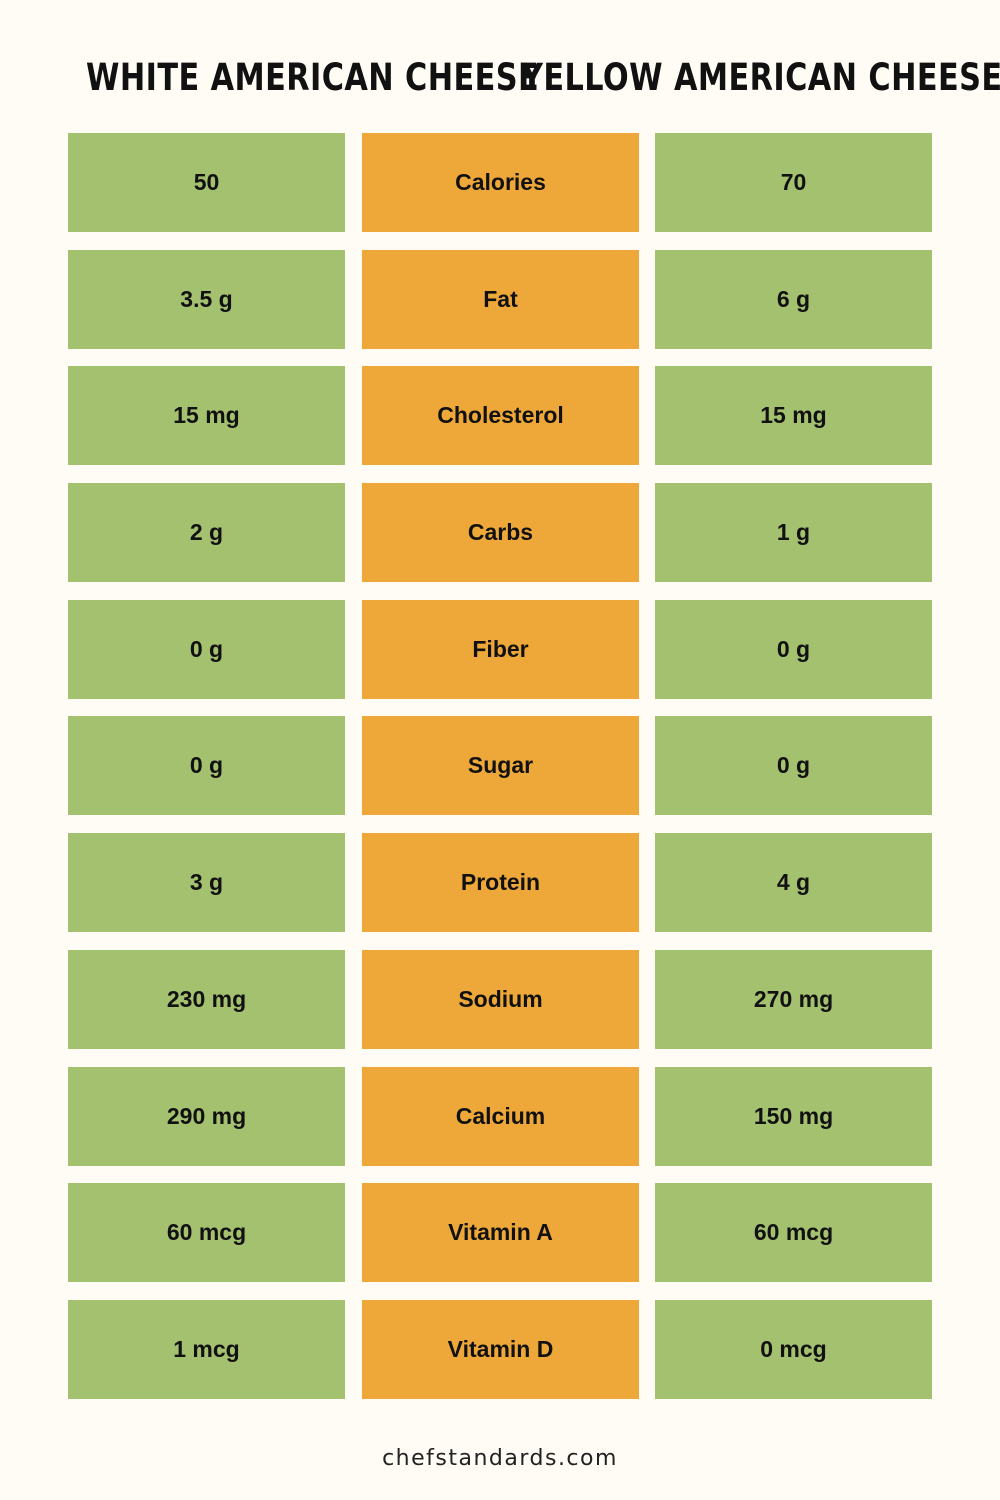  Describe the element at coordinates (206, 1116) in the screenshot. I see `white-cheese-value: 290 mg` at that location.